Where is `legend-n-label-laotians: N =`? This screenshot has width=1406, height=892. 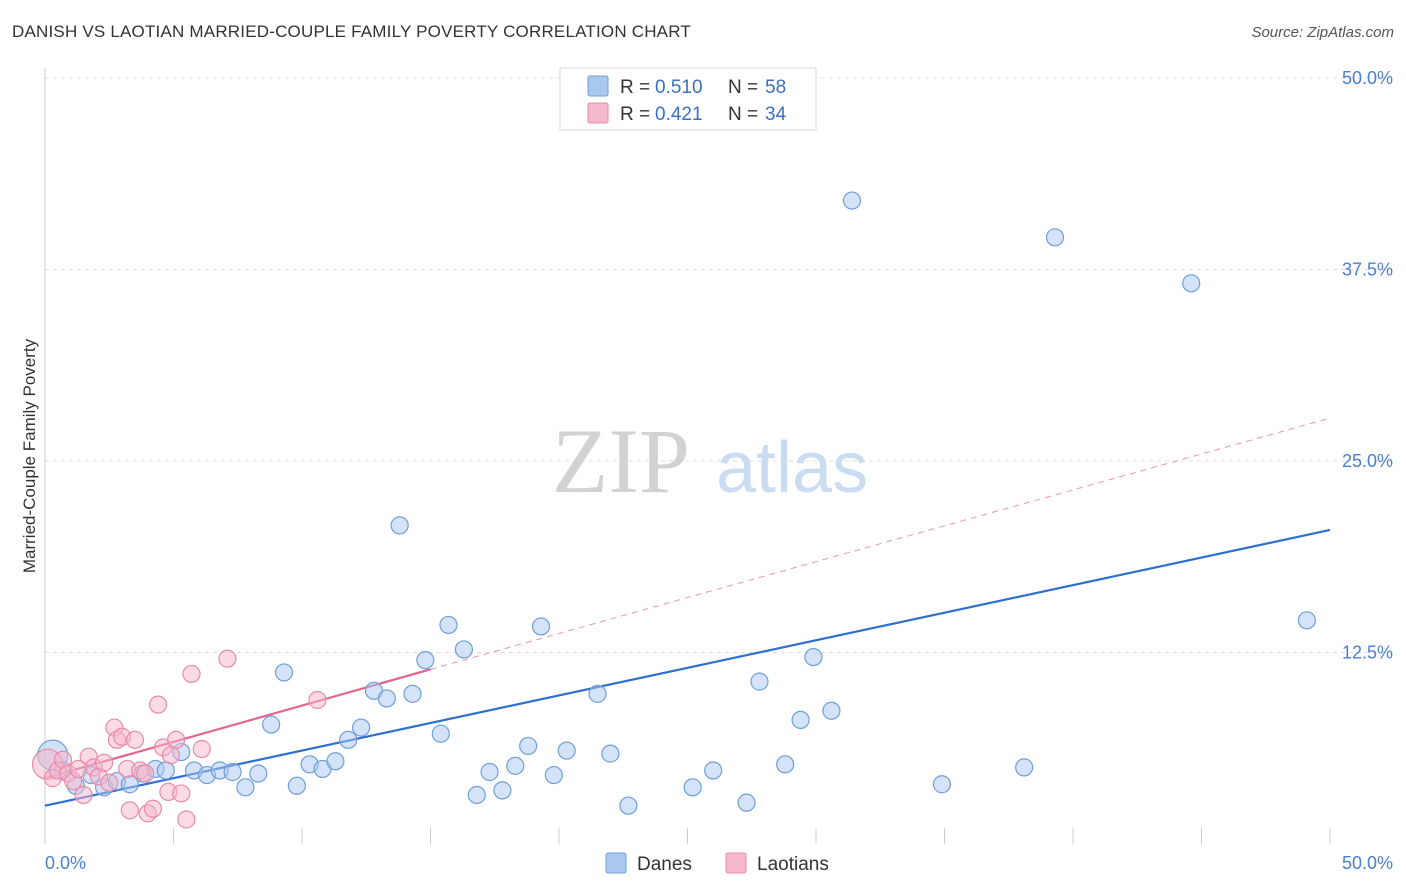
legend-n-label-laotians: N = is located at coordinates (743, 114).